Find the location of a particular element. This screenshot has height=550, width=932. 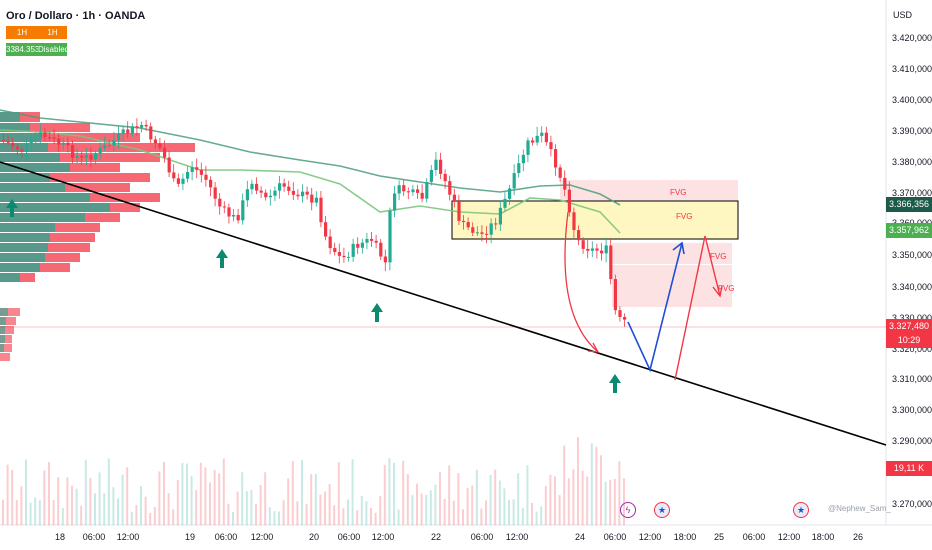

time-label: 18:00 is located at coordinates (823, 537).